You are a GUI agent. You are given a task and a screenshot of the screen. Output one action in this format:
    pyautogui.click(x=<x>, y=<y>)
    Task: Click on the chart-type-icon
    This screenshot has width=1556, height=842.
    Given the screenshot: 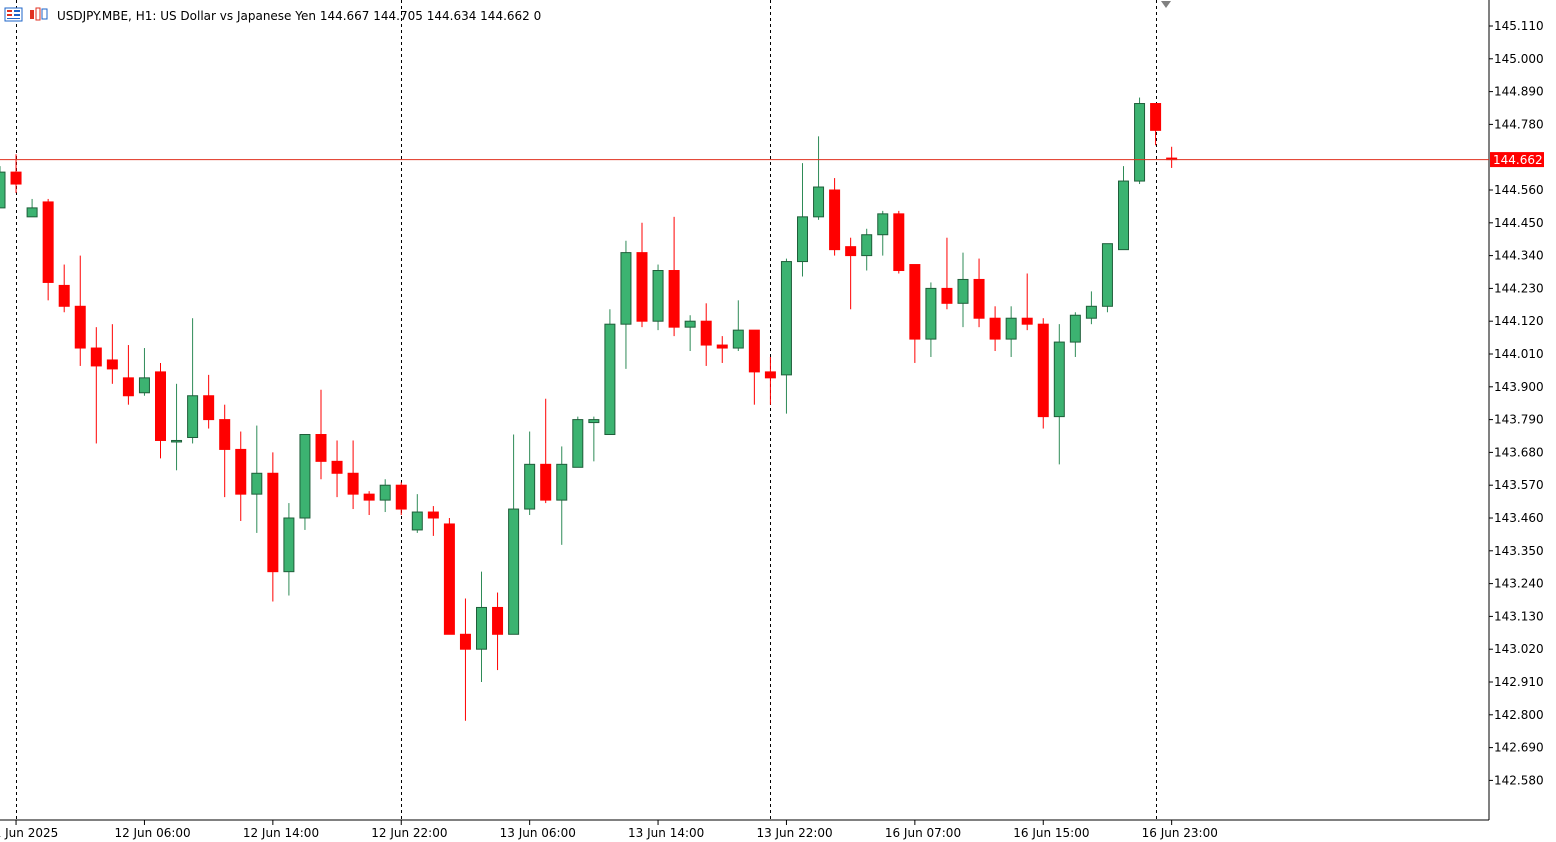 What is the action you would take?
    pyautogui.click(x=39, y=14)
    